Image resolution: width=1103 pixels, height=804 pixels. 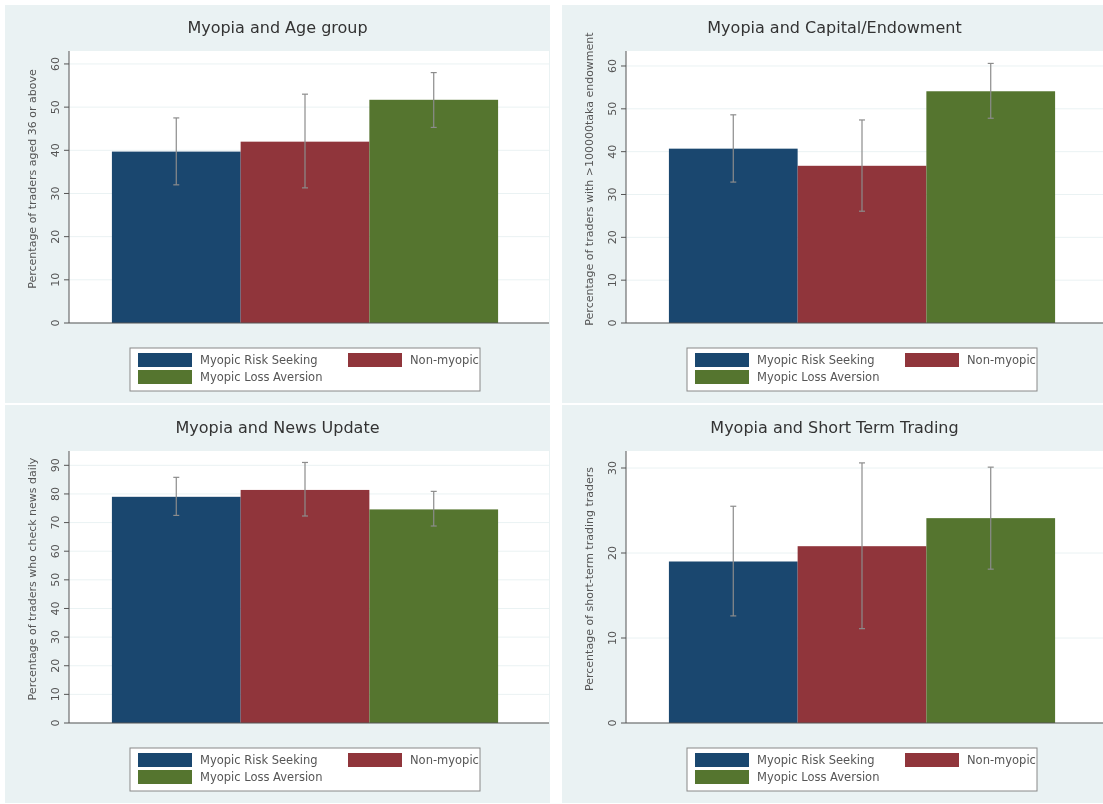 What do you see at coordinates (55, 522) in the screenshot?
I see `y-tick-label: 70` at bounding box center [55, 522].